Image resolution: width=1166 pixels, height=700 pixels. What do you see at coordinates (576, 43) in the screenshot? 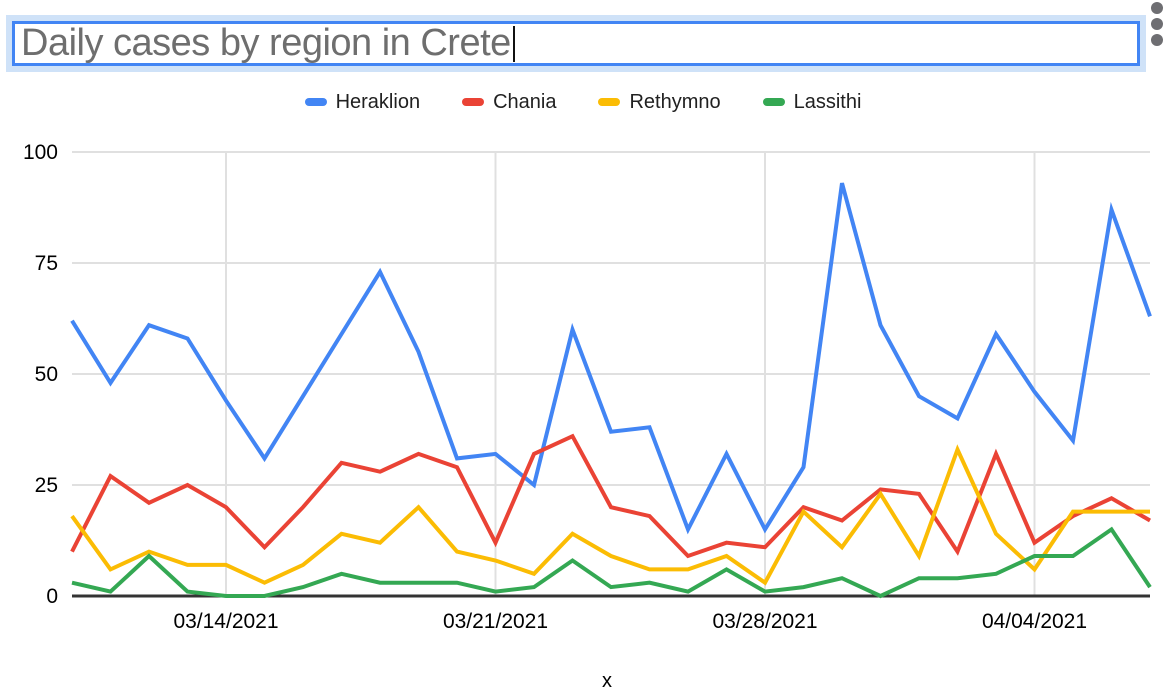
I see `chart-title-input: Daily cases by region in Crete` at bounding box center [576, 43].